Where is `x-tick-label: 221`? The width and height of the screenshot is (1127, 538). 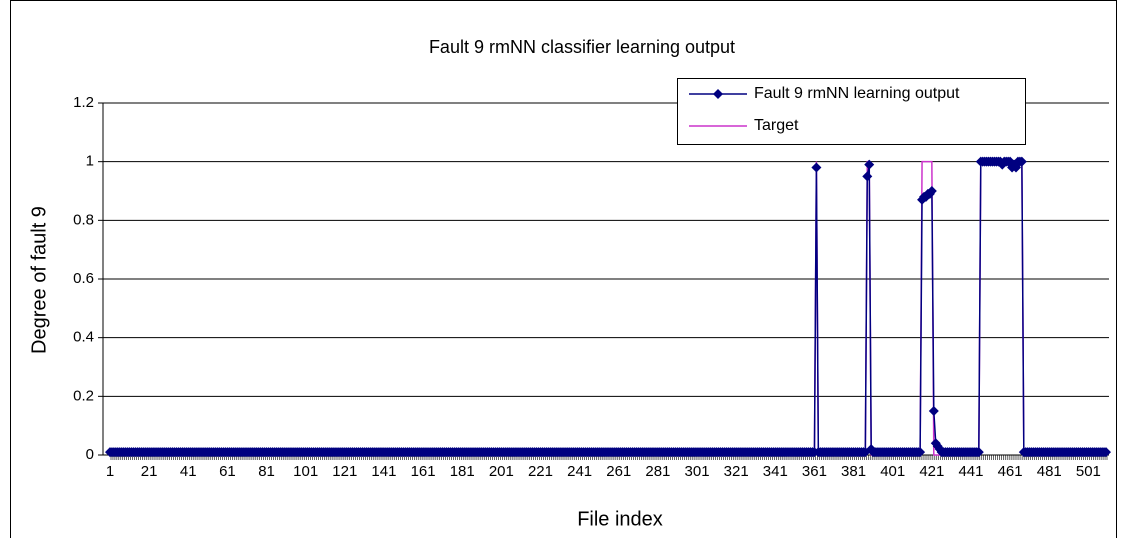
x-tick-label: 221 is located at coordinates (540, 471).